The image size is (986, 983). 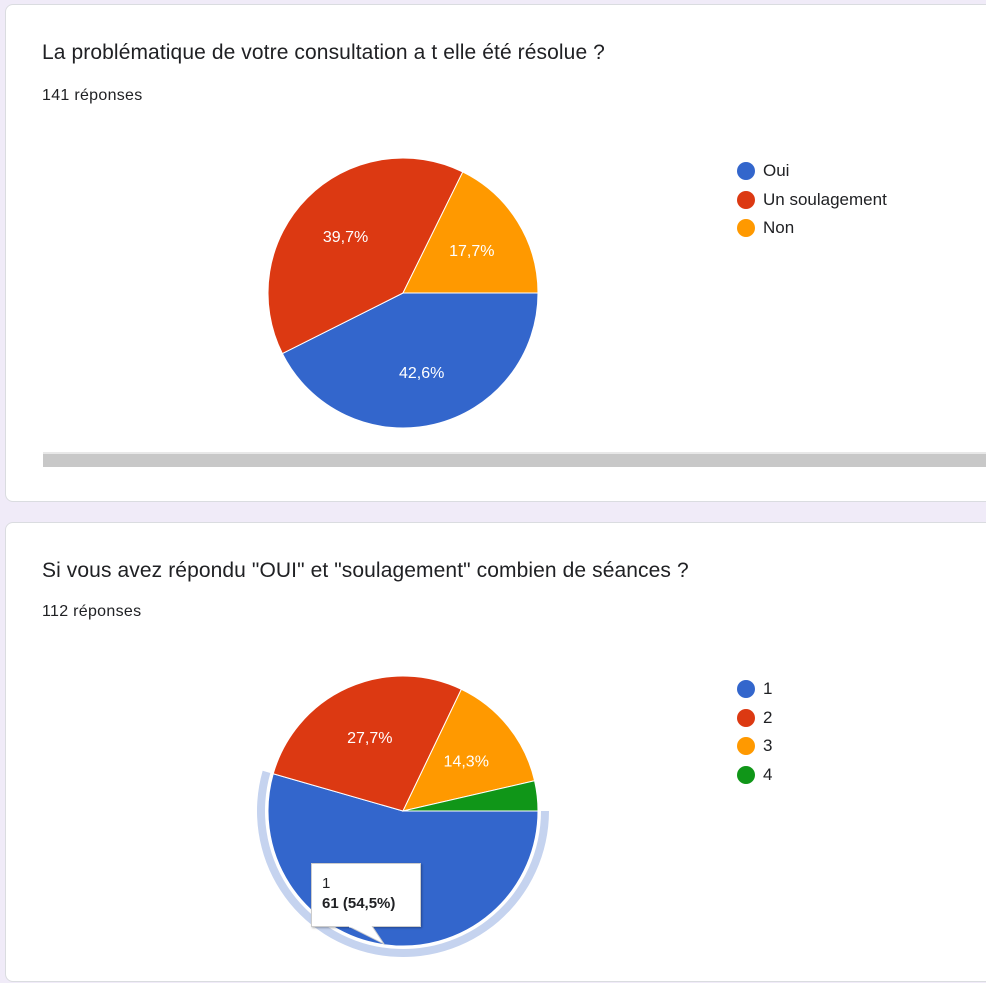 I want to click on chart-legend: 1 2 3 4, so click(x=754, y=732).